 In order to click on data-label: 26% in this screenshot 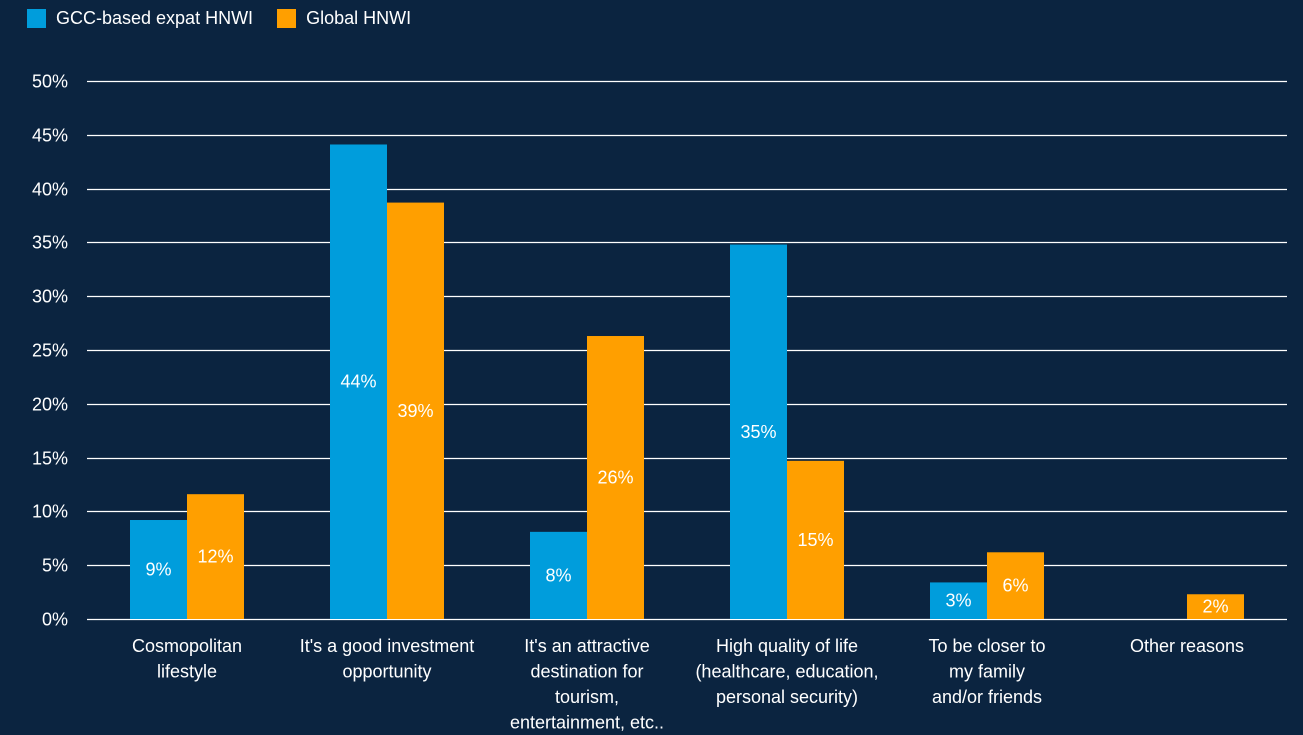, I will do `click(615, 478)`.